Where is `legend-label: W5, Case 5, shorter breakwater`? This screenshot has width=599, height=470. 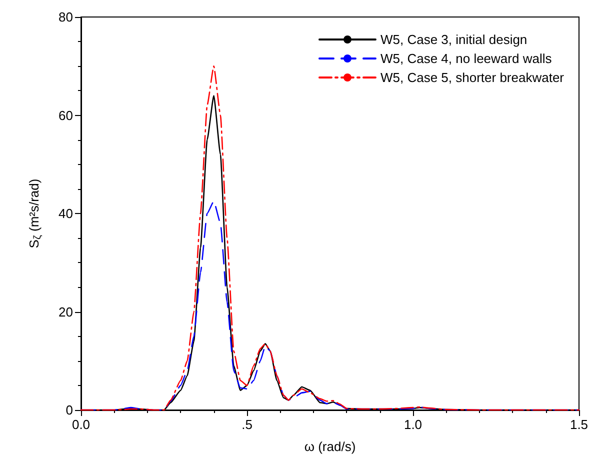 legend-label: W5, Case 5, shorter breakwater is located at coordinates (472, 77).